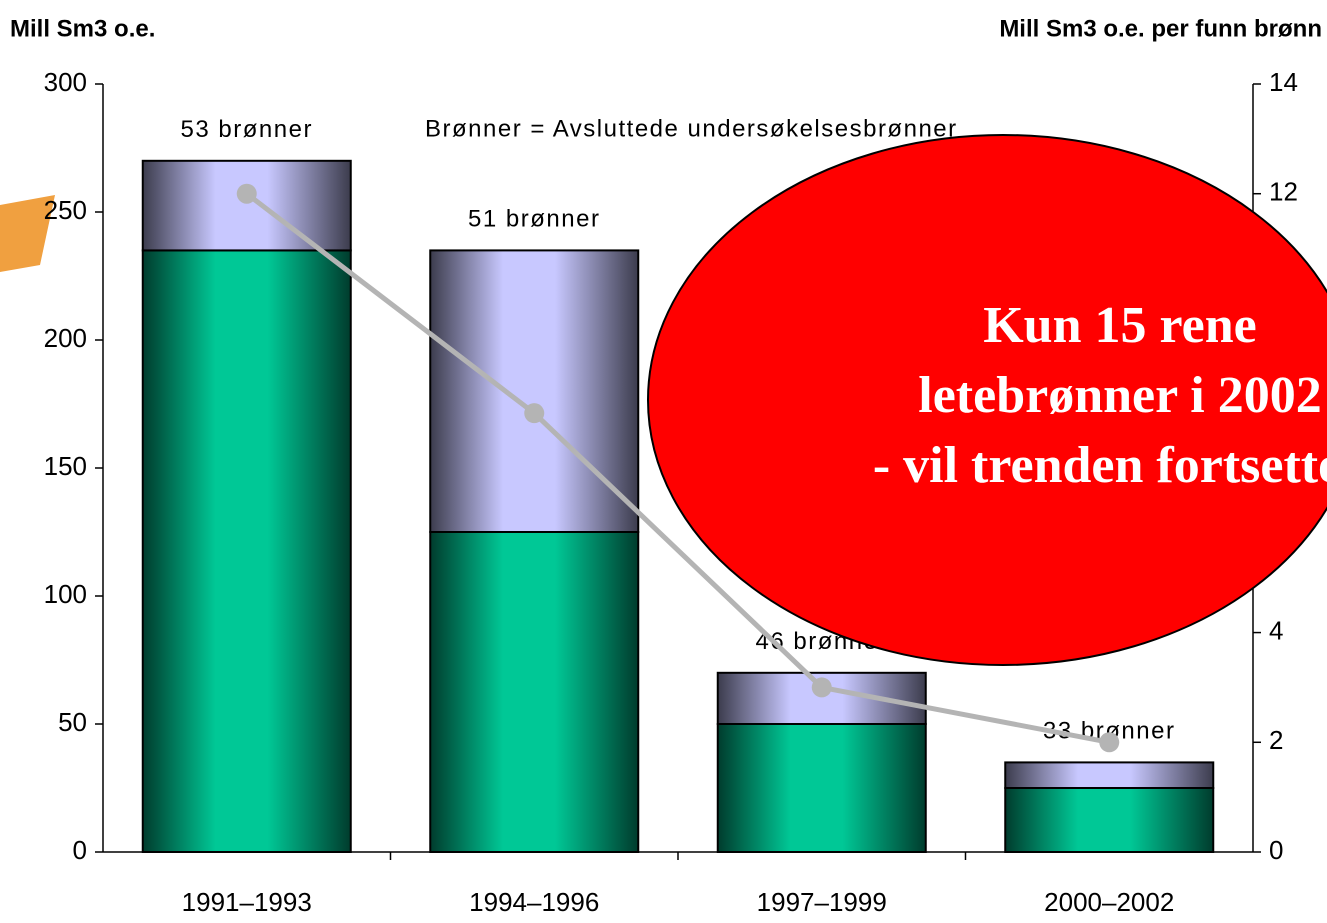 The height and width of the screenshot is (923, 1327). I want to click on y-tick-label: 200, so click(65, 338).